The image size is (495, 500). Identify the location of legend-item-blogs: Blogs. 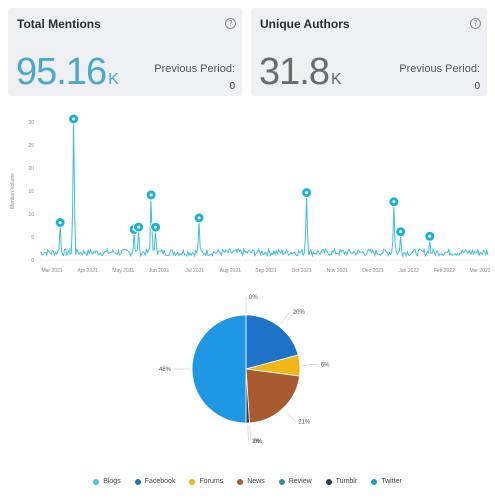
(107, 481).